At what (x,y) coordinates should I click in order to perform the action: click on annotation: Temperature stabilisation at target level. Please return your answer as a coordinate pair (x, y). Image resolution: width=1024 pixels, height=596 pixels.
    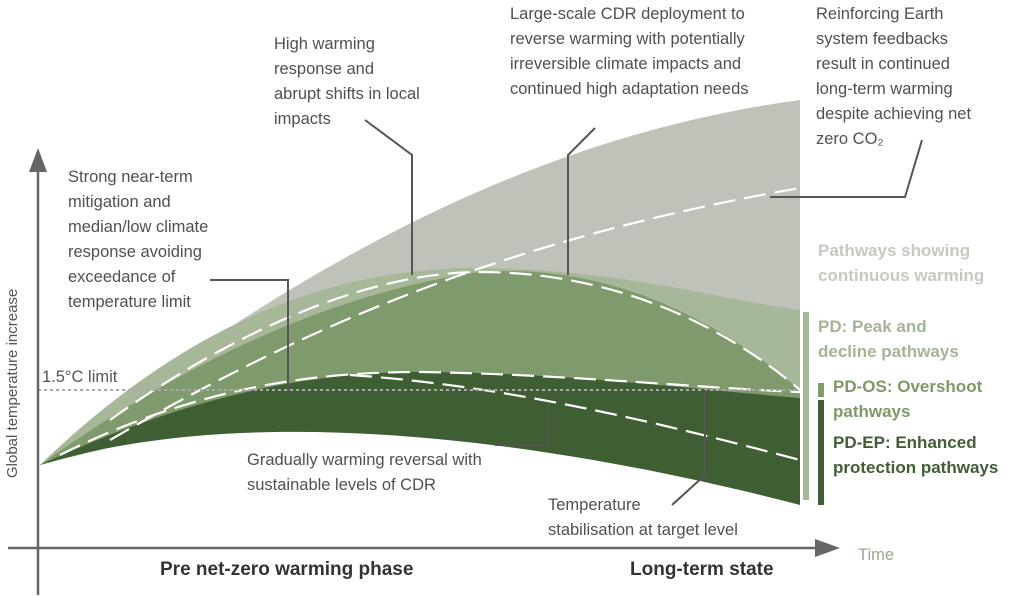
    Looking at the image, I should click on (643, 517).